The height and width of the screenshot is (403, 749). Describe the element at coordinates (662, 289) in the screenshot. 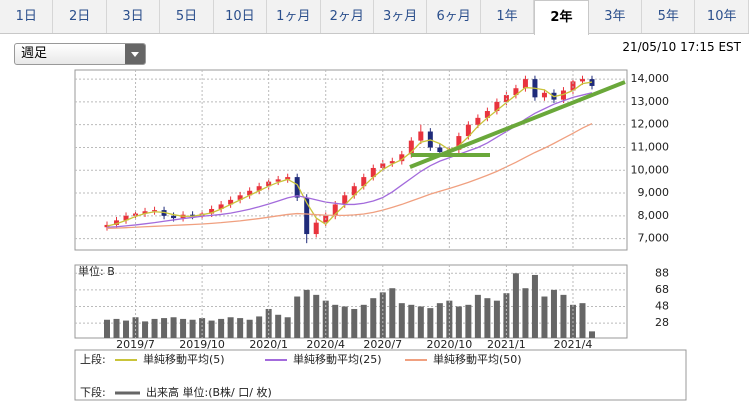

I see `y-tick-label: 68` at that location.